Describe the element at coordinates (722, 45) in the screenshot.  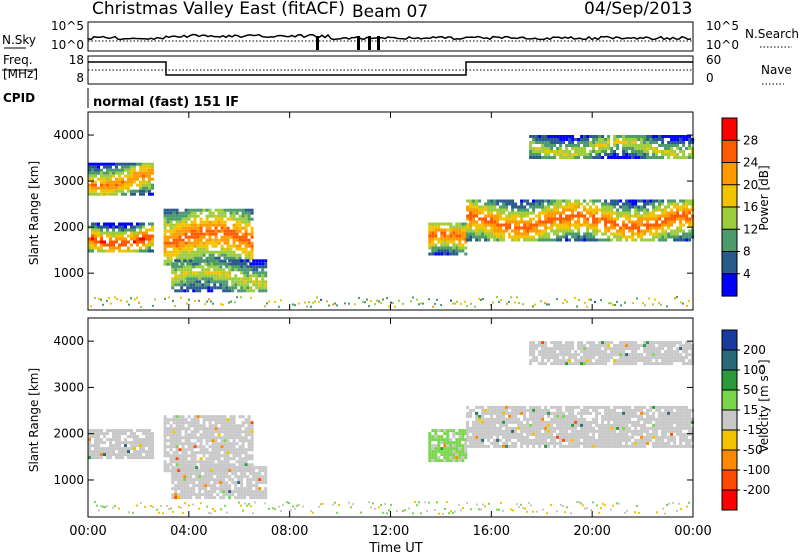
I see `nsearch-tick-bottom: 10^0` at that location.